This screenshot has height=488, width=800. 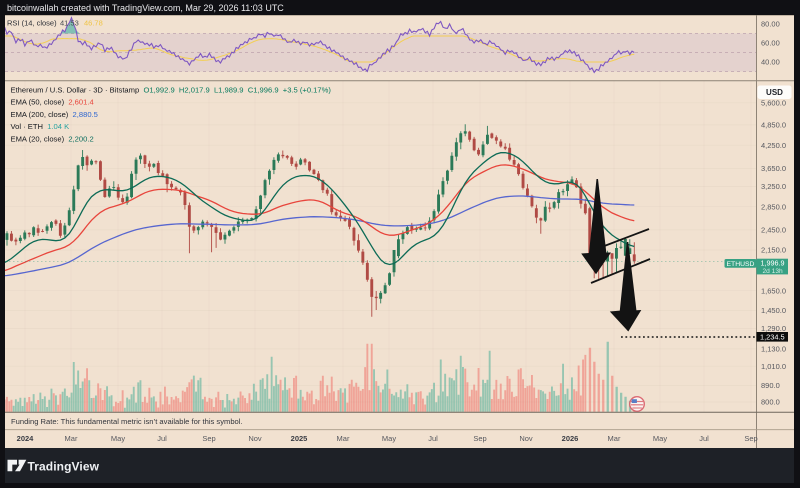 I want to click on svg-text: EMA (50, close) 2,601.4, so click(x=52, y=102).